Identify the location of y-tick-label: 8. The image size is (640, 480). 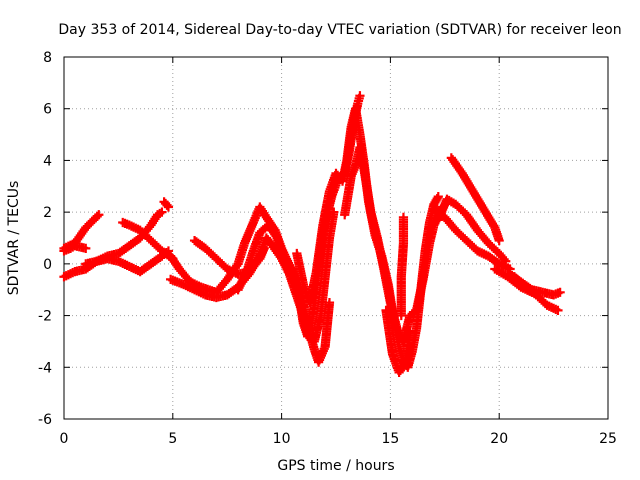
(47, 58).